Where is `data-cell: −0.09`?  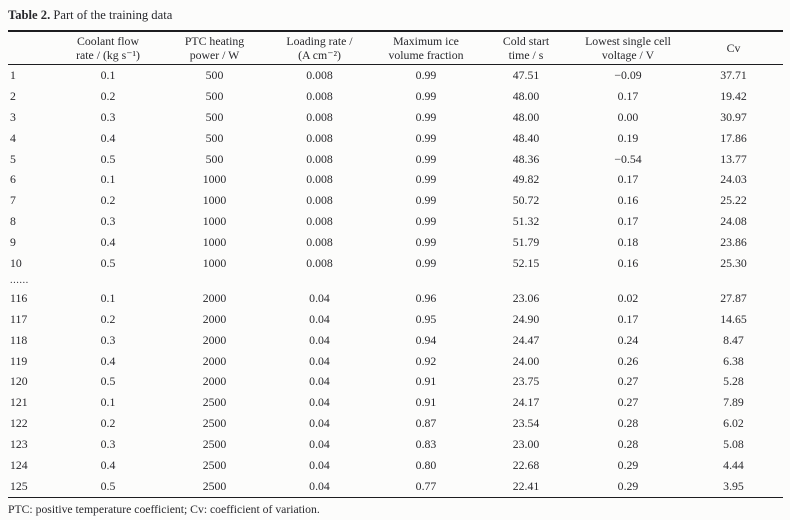 data-cell: −0.09 is located at coordinates (628, 74).